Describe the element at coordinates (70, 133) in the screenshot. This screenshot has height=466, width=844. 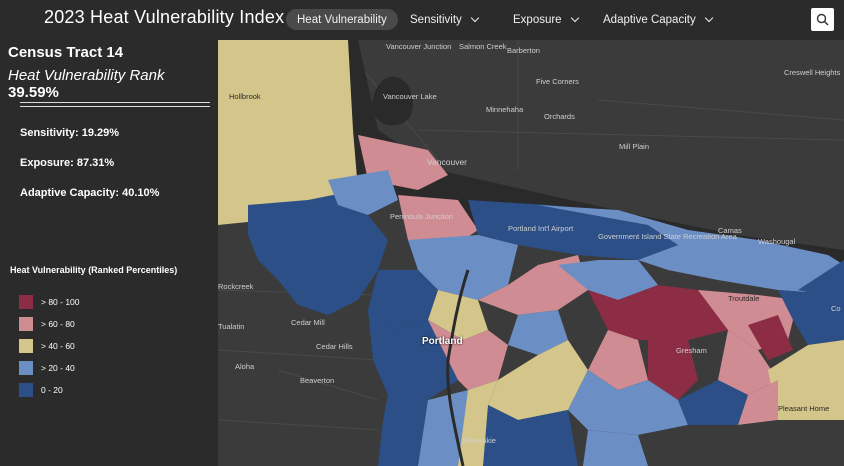
I see `stat-sensitivity: Sensitivity: 19.29%` at that location.